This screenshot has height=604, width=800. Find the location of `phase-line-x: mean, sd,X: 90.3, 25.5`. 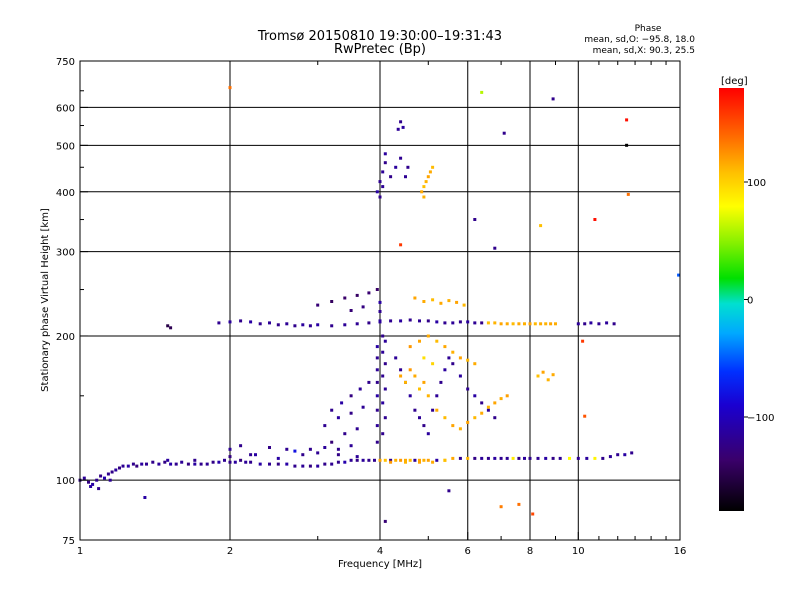

phase-line-x: mean, sd,X: 90.3, 25.5 is located at coordinates (644, 51).